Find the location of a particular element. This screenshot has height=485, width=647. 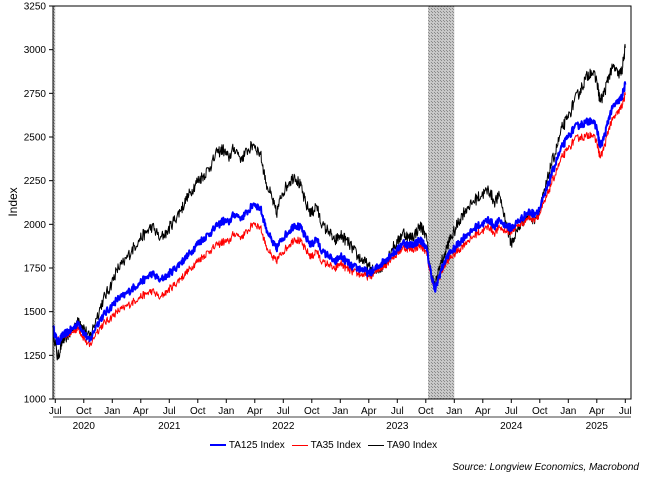

x-tick-label-2: Jan is located at coordinates (112, 411).